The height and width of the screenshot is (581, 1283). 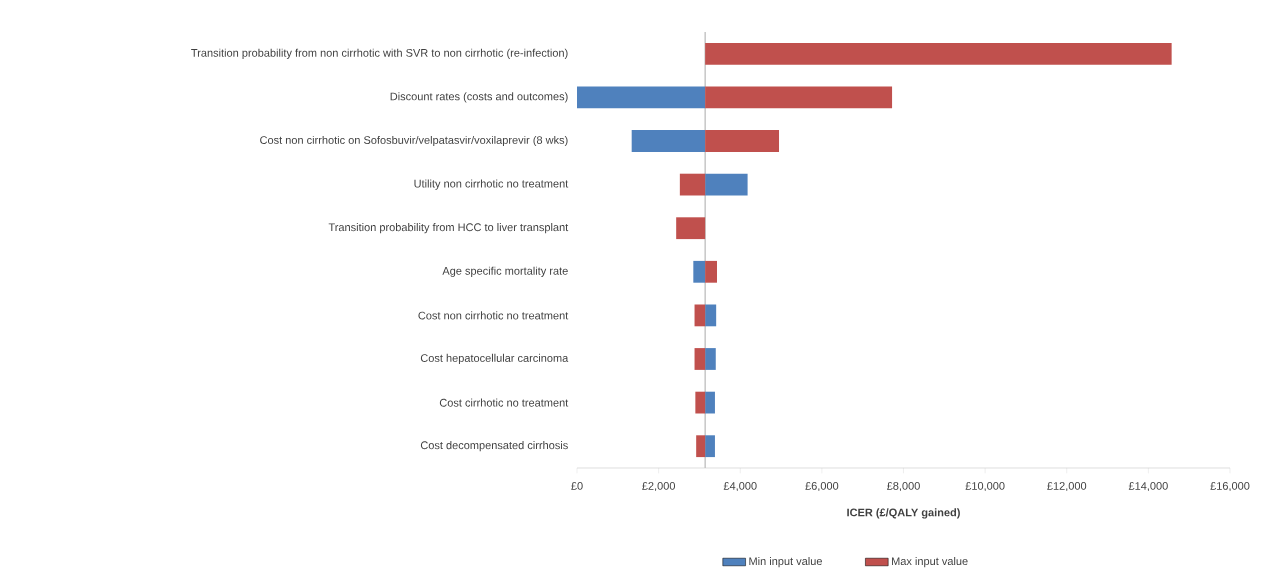 I want to click on y-tick-label: Cost non cirrhotic on Sofosbuvir/velpatasvir/voxilaprevir (8 wks), so click(x=414, y=141).